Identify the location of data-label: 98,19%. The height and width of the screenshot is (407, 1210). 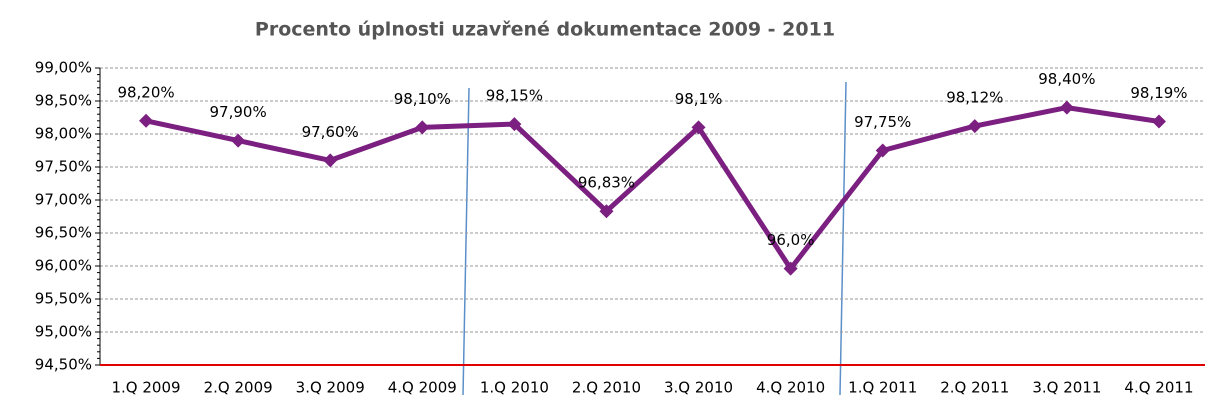
(1158, 93).